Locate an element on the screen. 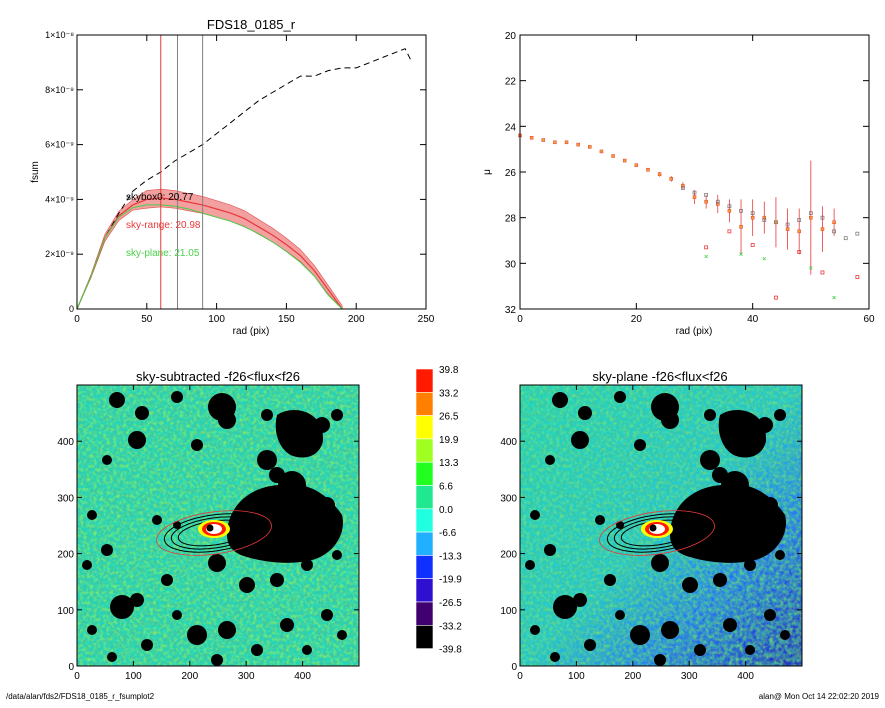 This screenshot has height=708, width=885. sky-plane-map is located at coordinates (661, 525).